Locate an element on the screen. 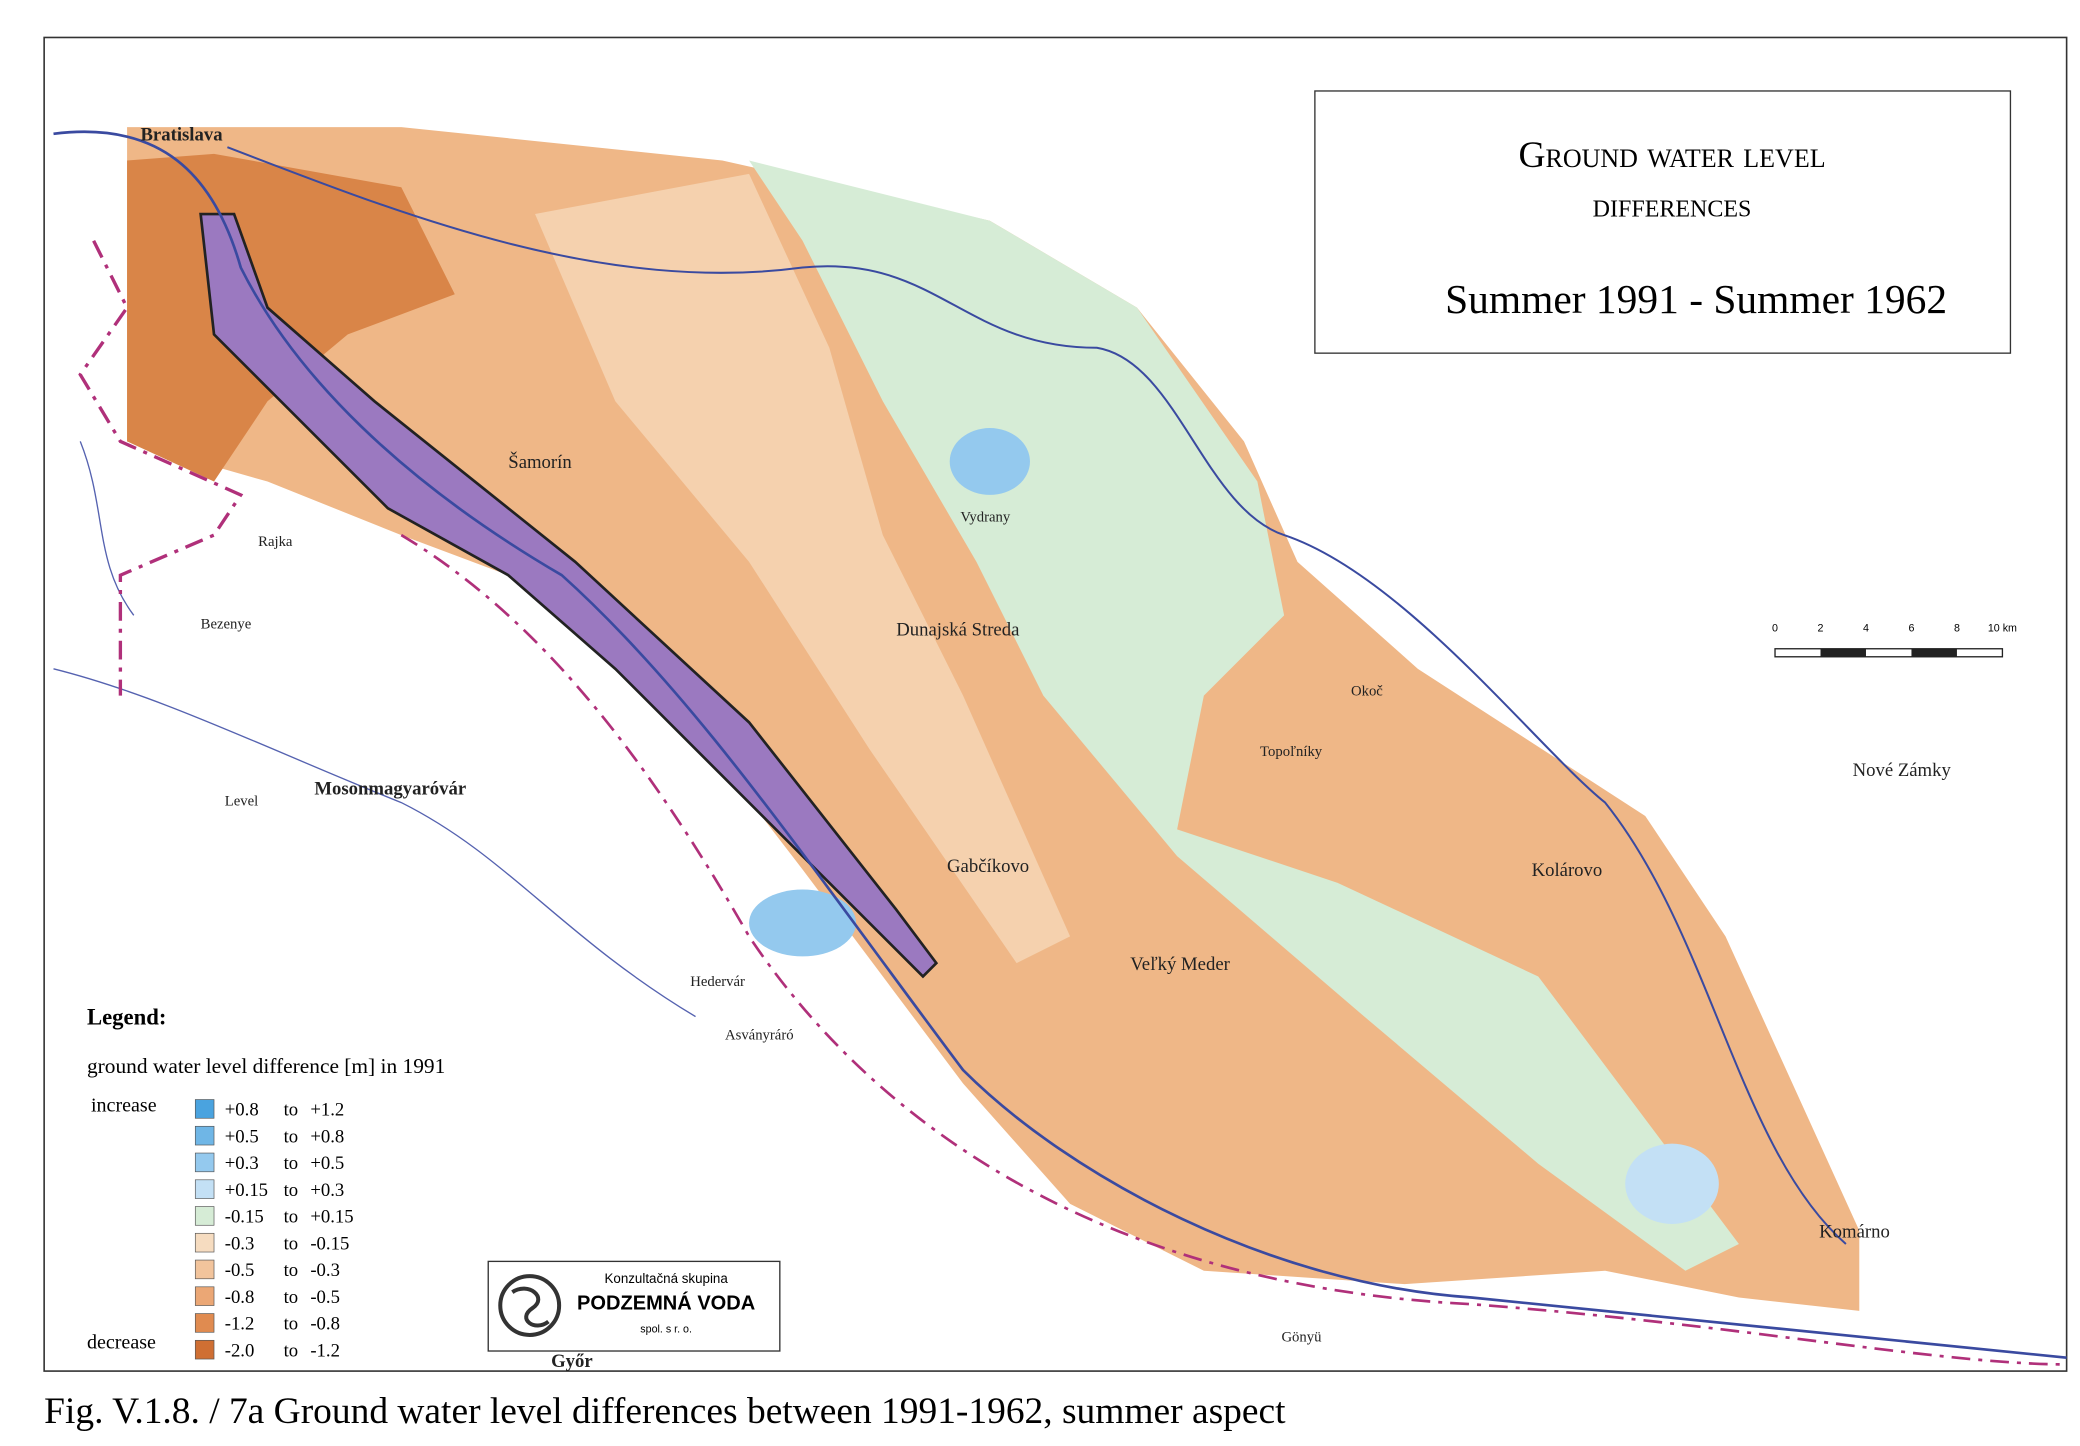  place-label: Gönyü is located at coordinates (1301, 1338).